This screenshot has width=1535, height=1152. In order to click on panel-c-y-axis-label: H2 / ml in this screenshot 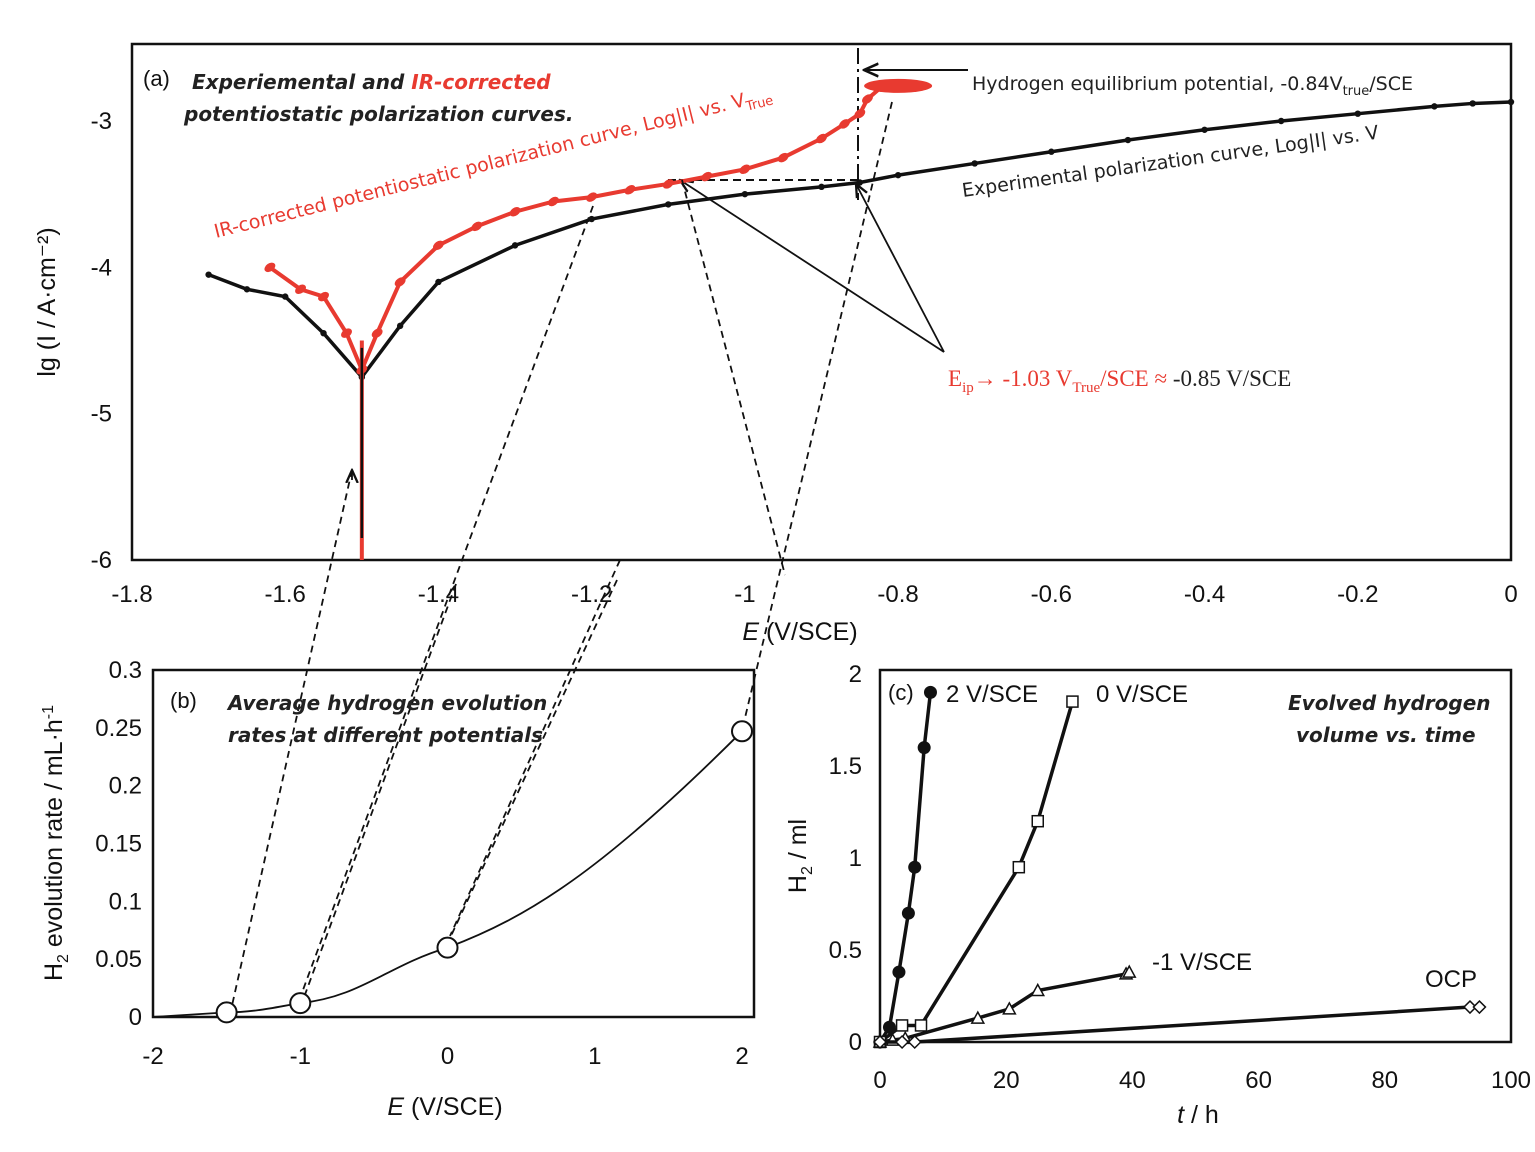, I will do `click(800, 856)`.